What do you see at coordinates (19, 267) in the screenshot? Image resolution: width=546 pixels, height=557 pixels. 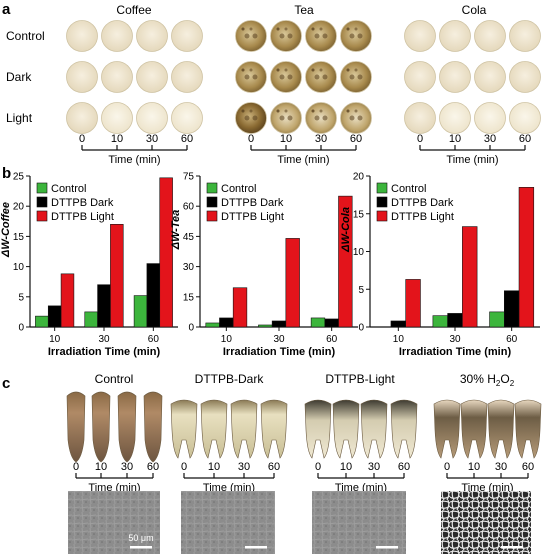 I see `y-tick-label: 10` at bounding box center [19, 267].